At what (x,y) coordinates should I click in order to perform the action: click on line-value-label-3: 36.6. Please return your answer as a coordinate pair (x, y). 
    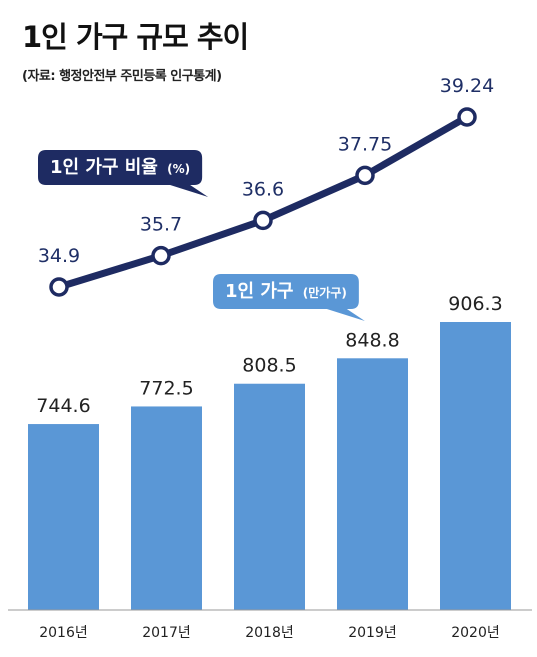
    Looking at the image, I should click on (263, 189).